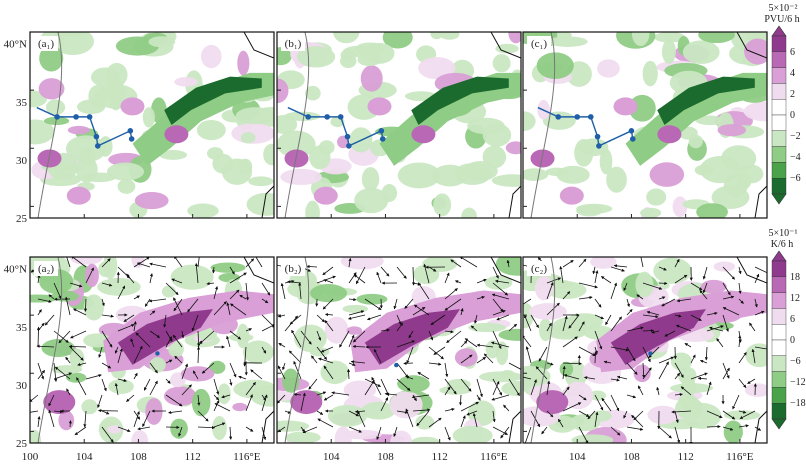  I want to click on vortex-center, so click(396, 365).